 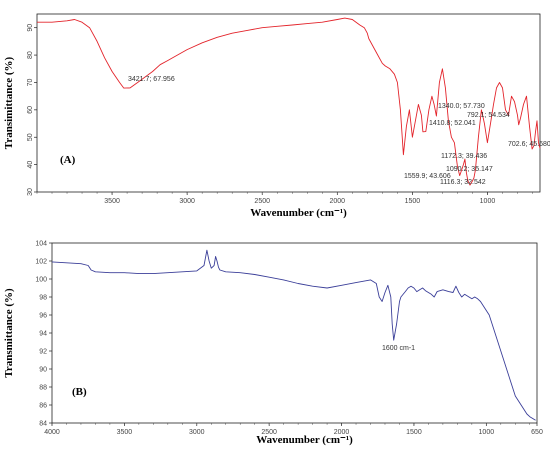 What do you see at coordinates (41, 280) in the screenshot?
I see `y-tick-label: 100` at bounding box center [41, 280].